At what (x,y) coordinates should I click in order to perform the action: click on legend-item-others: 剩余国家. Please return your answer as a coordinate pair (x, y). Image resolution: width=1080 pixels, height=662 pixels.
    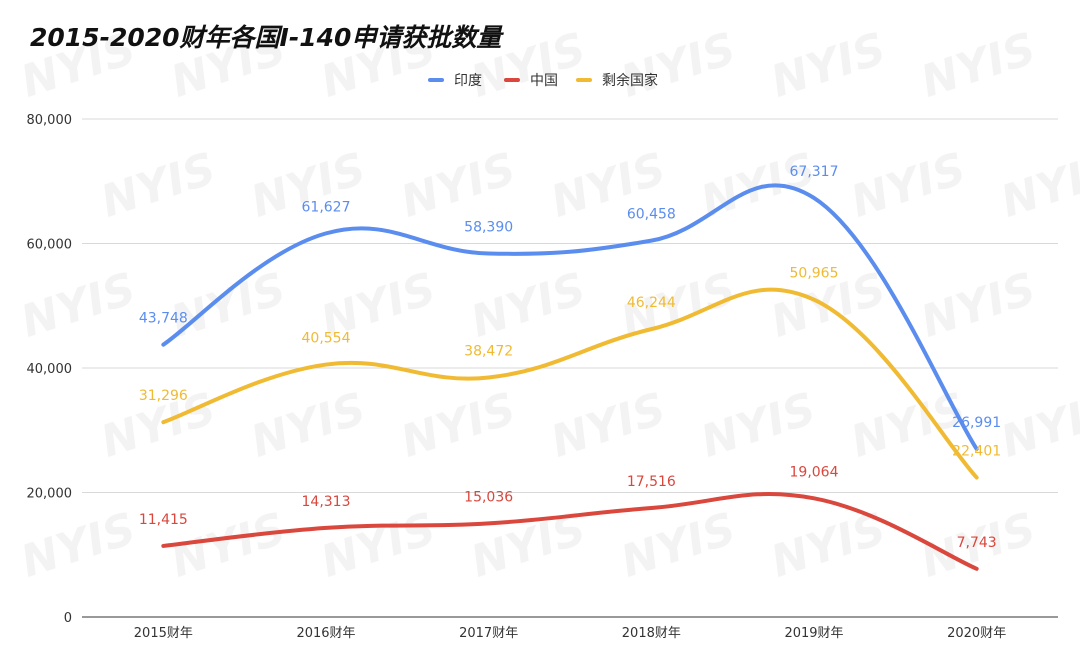
    Looking at the image, I should click on (617, 80).